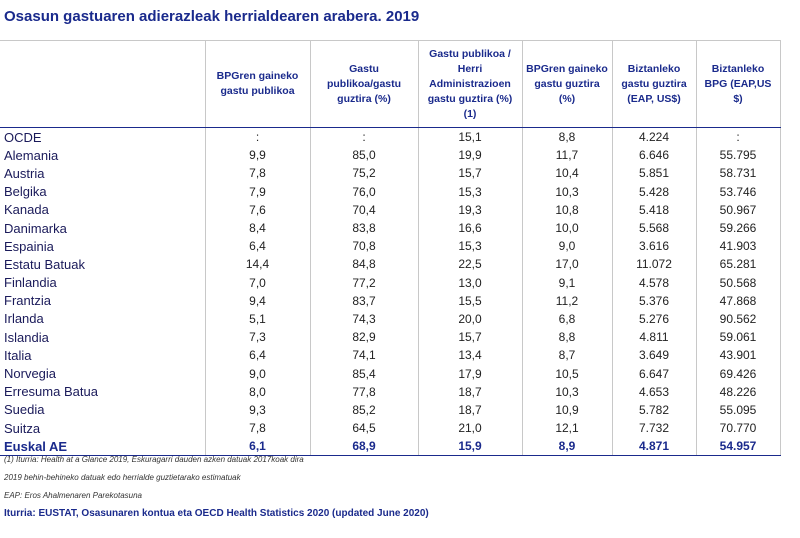  What do you see at coordinates (654, 246) in the screenshot?
I see `cell: 3.616` at bounding box center [654, 246].